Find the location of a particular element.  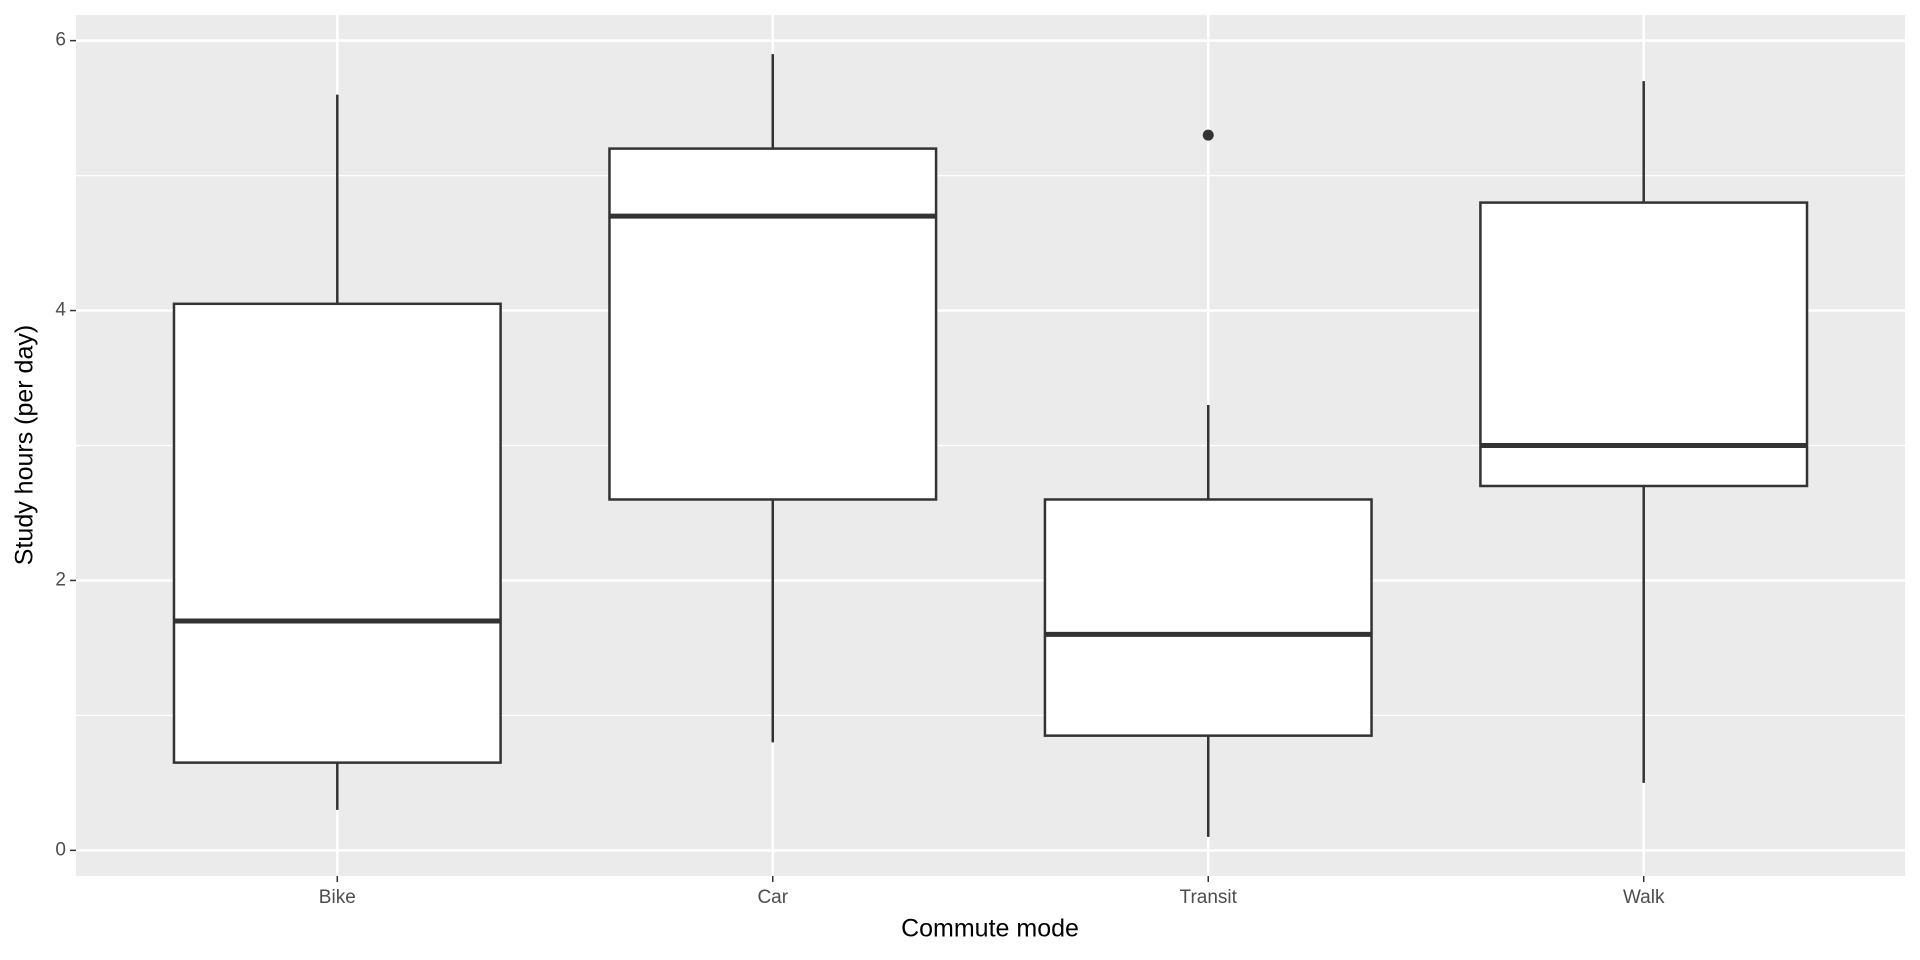

x-tick-label: Car is located at coordinates (772, 897).